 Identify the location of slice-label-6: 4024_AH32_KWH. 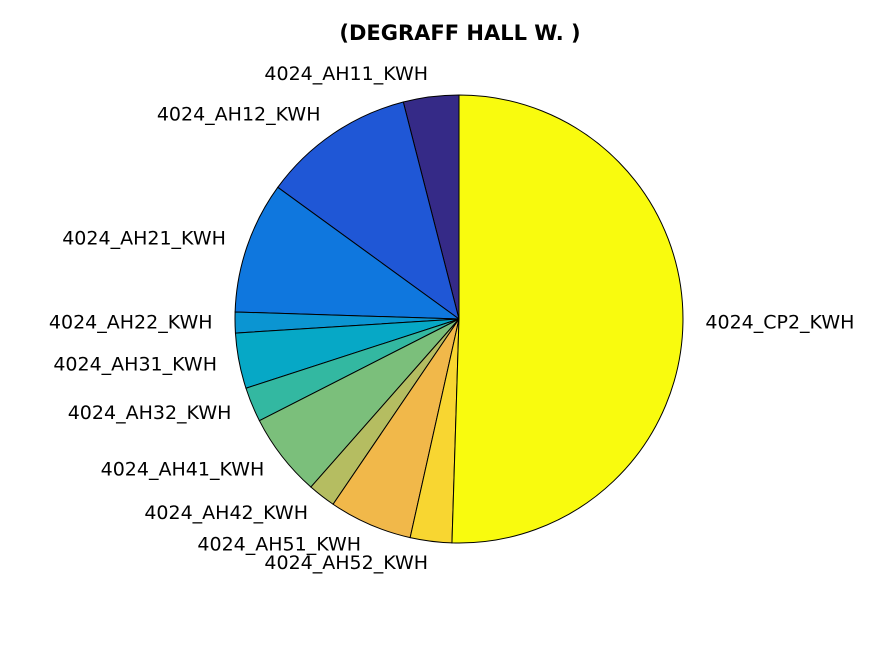
(150, 413).